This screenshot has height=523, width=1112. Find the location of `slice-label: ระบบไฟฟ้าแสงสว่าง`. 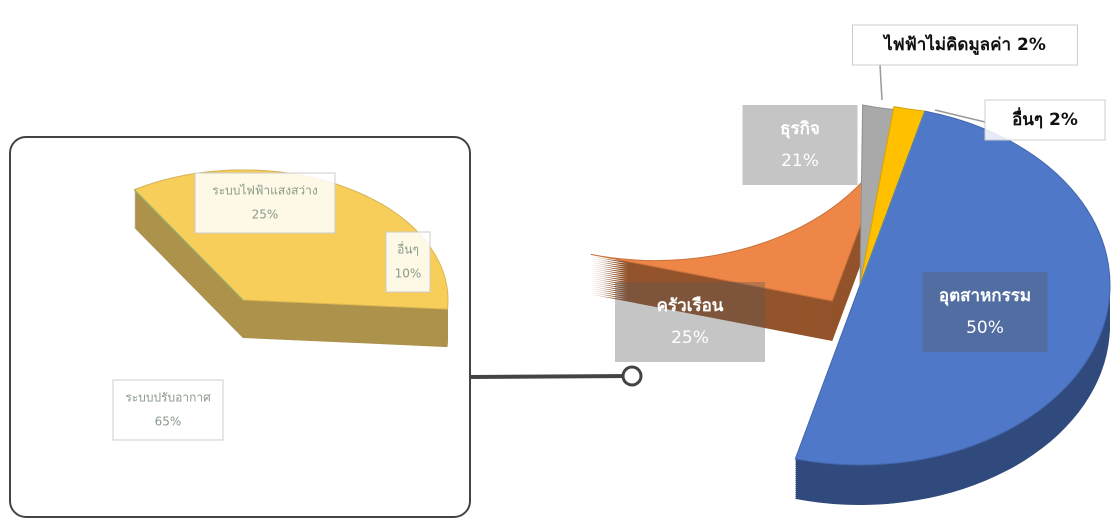

slice-label: ระบบไฟฟ้าแสงสว่าง is located at coordinates (264, 191).